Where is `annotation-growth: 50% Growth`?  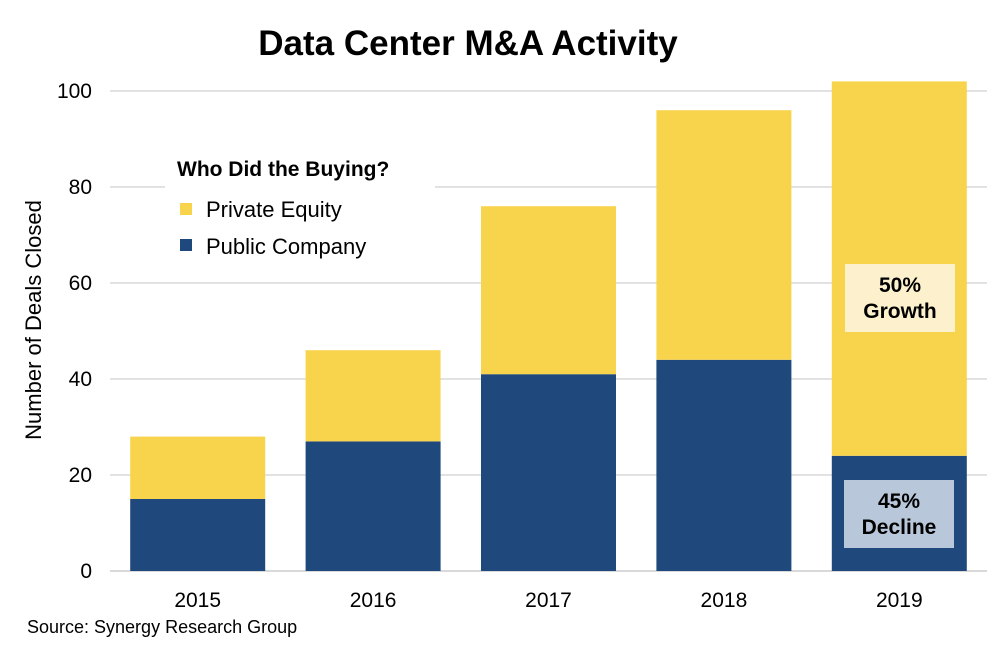 annotation-growth: 50% Growth is located at coordinates (900, 298).